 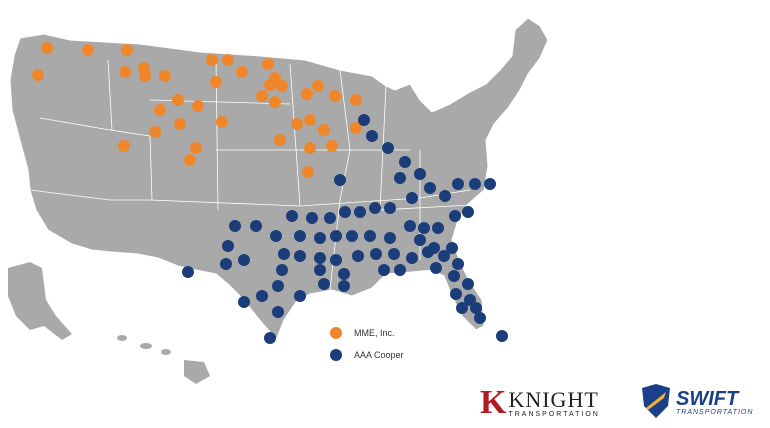 What do you see at coordinates (336, 333) in the screenshot?
I see `legend-dot-mme` at bounding box center [336, 333].